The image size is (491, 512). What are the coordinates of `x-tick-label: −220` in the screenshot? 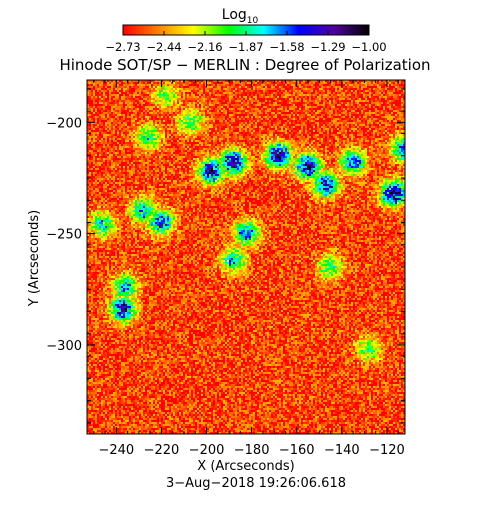 It's located at (162, 450).